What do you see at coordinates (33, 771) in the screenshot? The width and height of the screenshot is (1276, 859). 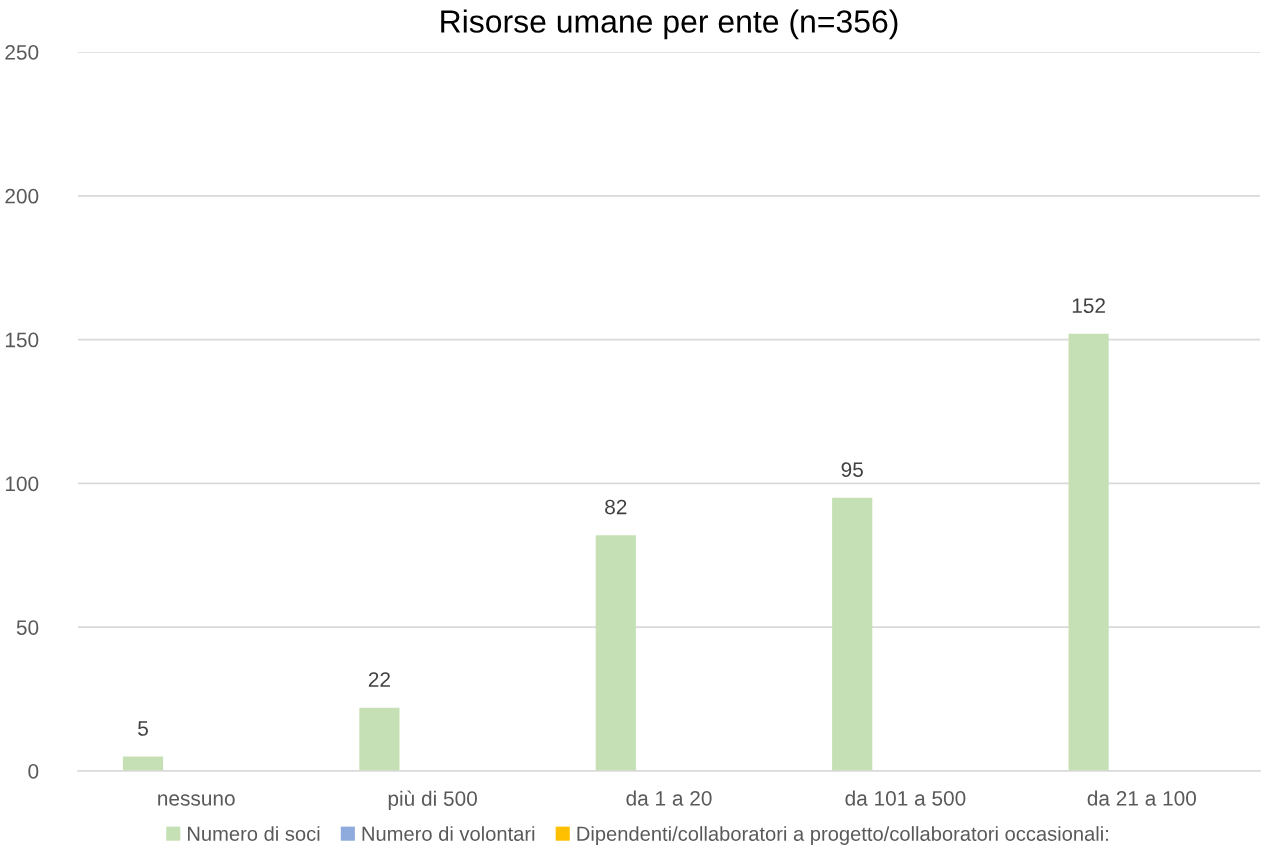 I see `y-tick-label: 0` at bounding box center [33, 771].